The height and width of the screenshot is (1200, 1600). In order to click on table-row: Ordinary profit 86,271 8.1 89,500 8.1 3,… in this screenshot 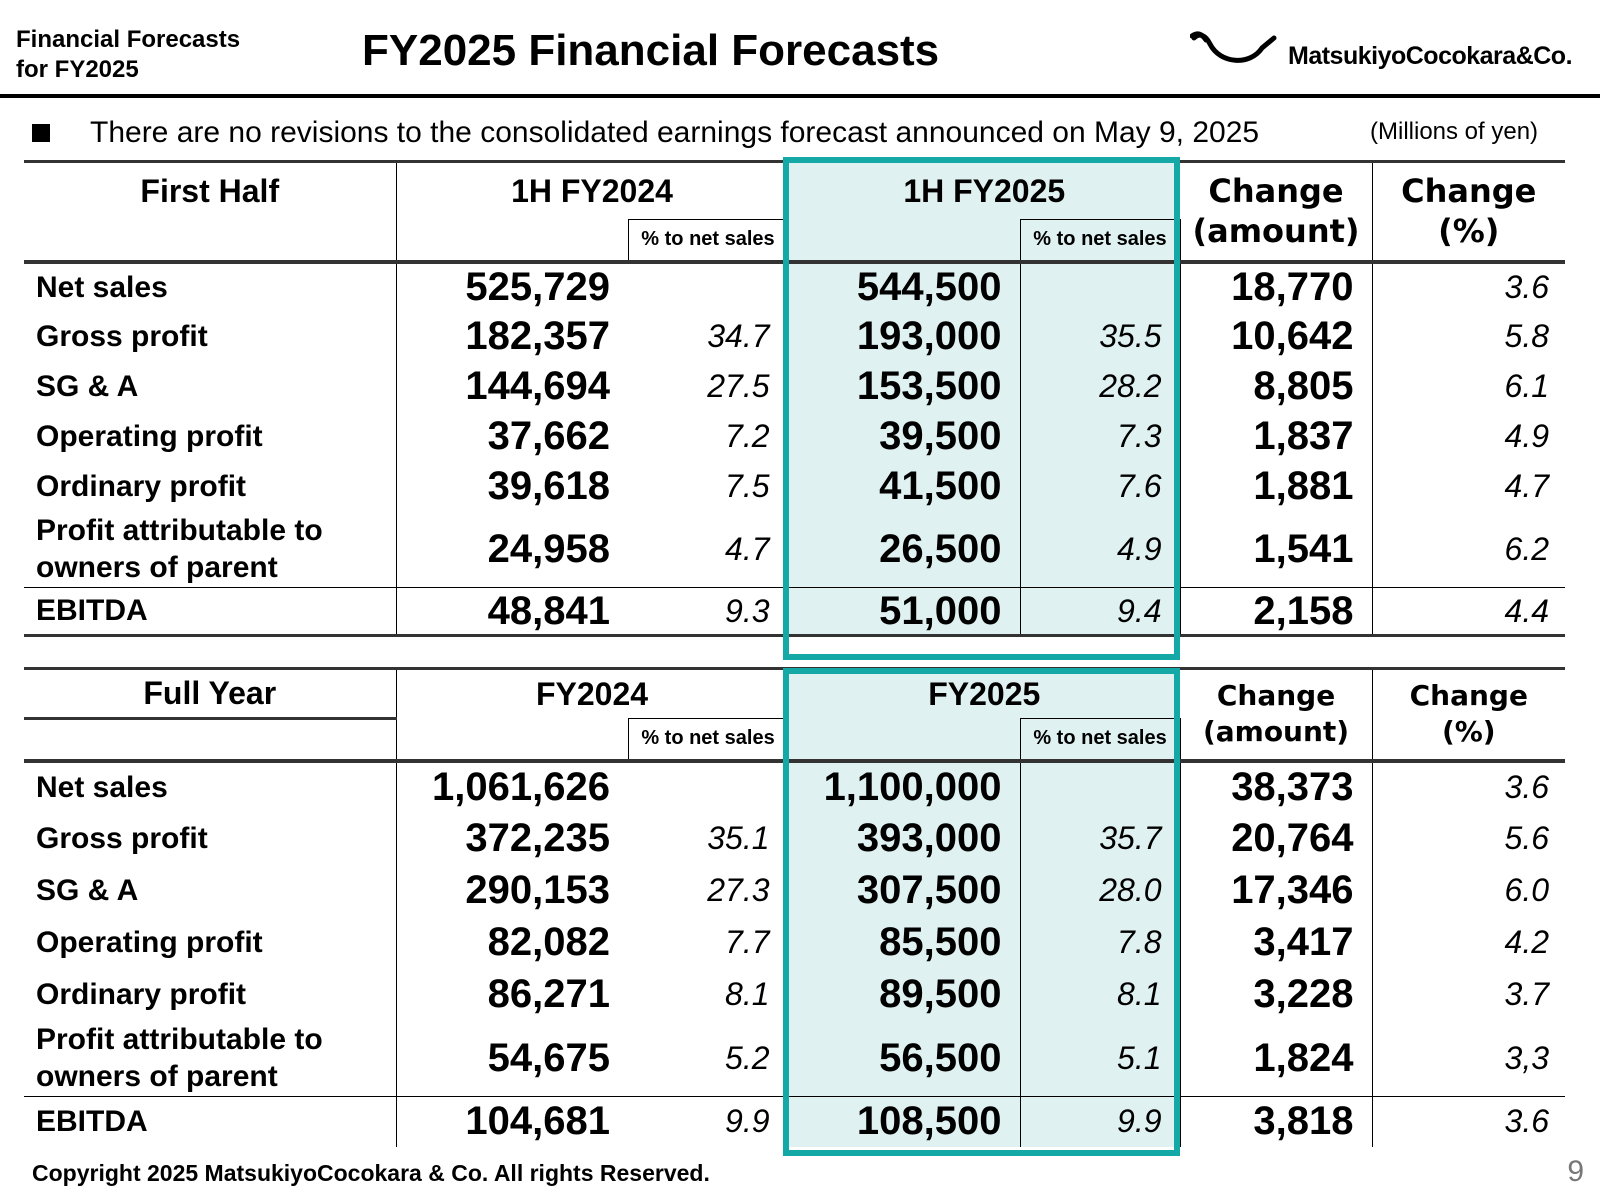, I will do `click(794, 994)`.